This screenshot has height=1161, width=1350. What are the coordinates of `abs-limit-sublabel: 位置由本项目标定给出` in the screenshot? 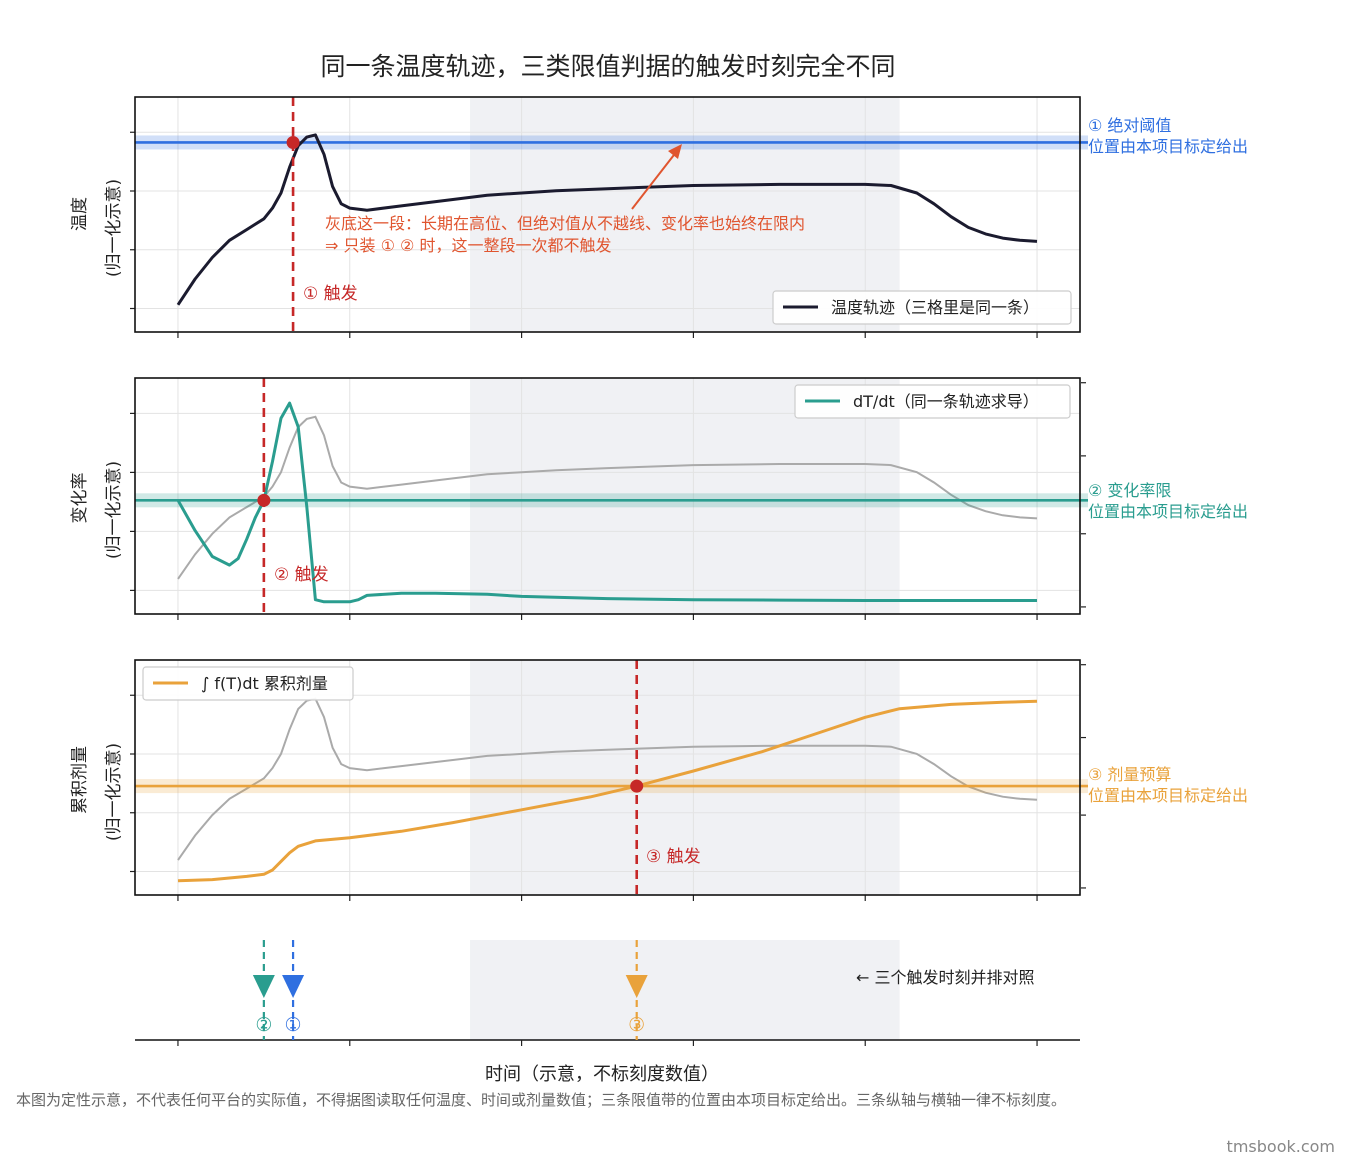 It's located at (1168, 146).